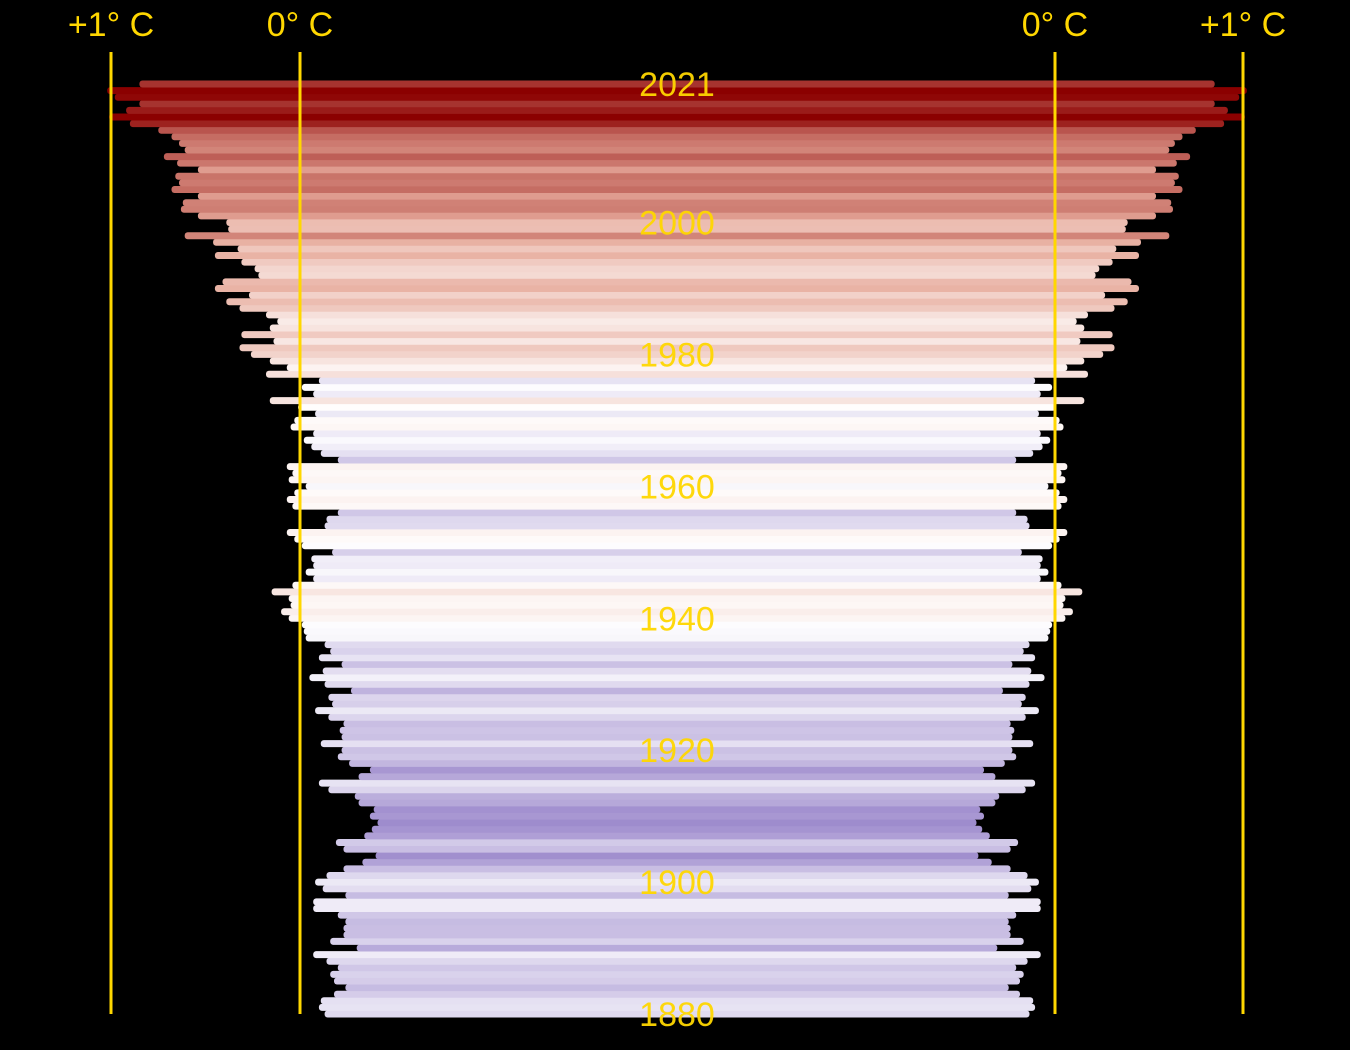 This screenshot has width=1350, height=1050. What do you see at coordinates (677, 394) in the screenshot?
I see `year-bar-1974` at bounding box center [677, 394].